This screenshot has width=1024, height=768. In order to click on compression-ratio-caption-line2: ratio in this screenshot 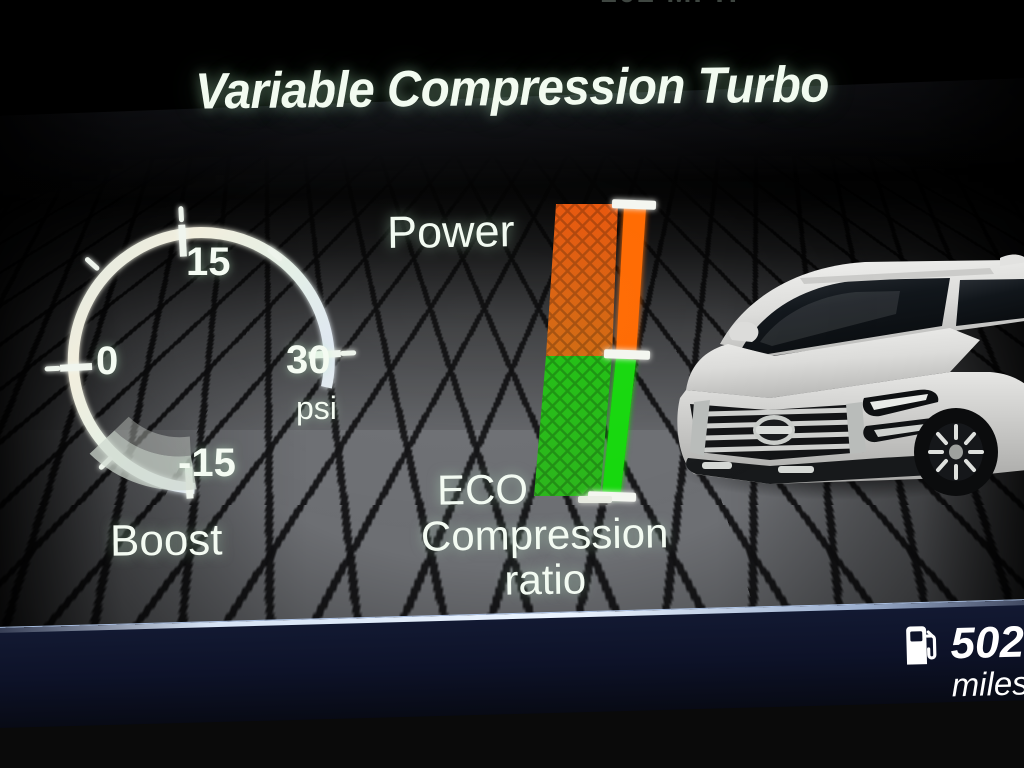, I will do `click(545, 579)`.